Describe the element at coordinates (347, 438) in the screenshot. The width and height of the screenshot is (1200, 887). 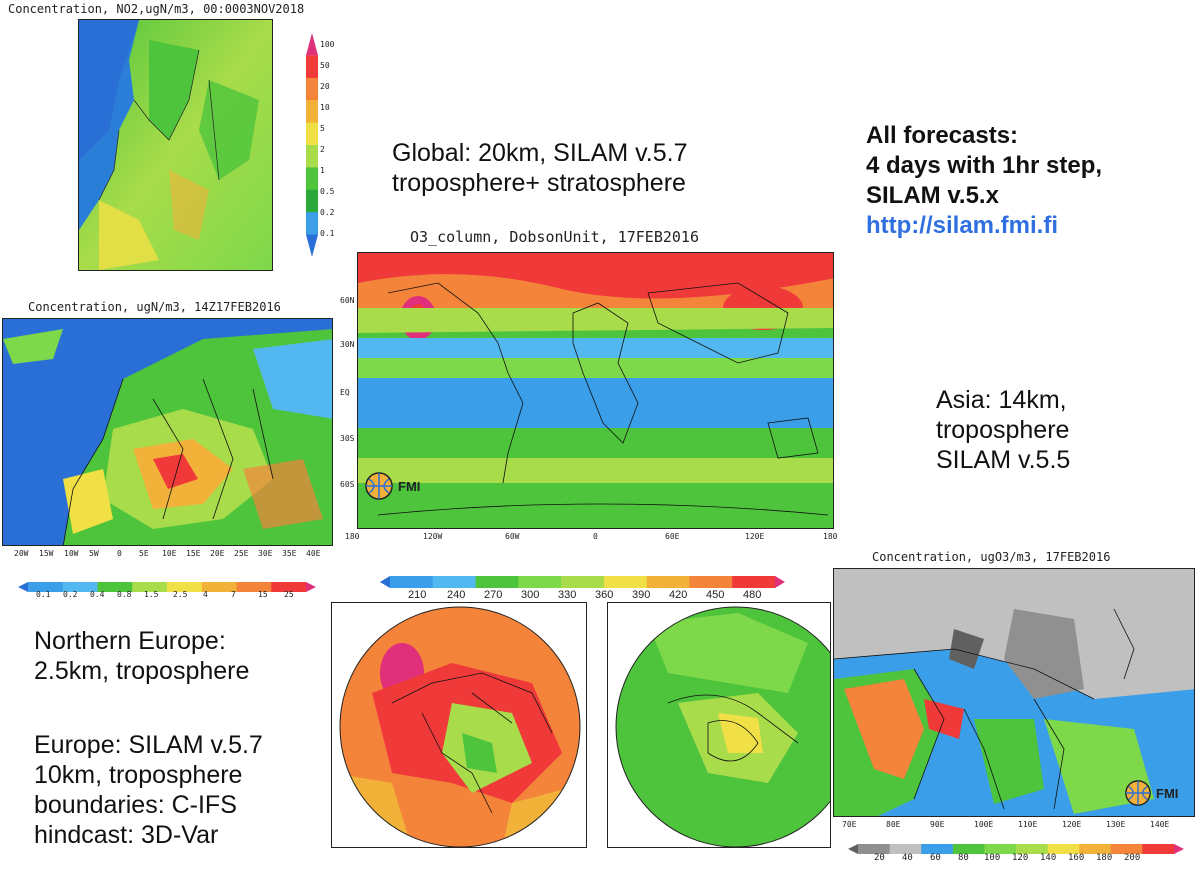
I see `global-y-tick: 30S` at that location.